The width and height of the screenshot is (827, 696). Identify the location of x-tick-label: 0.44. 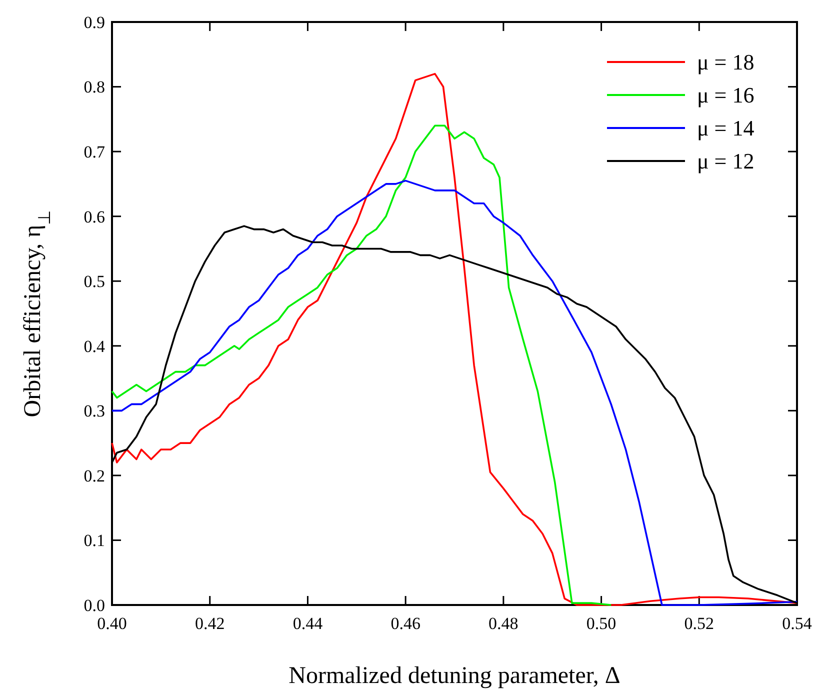
(308, 623).